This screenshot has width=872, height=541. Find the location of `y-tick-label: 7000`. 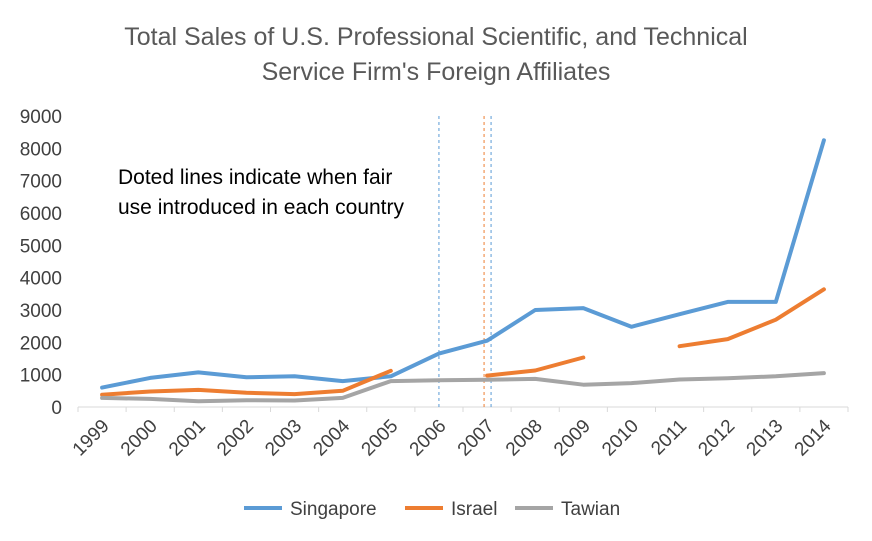

y-tick-label: 7000 is located at coordinates (41, 182).